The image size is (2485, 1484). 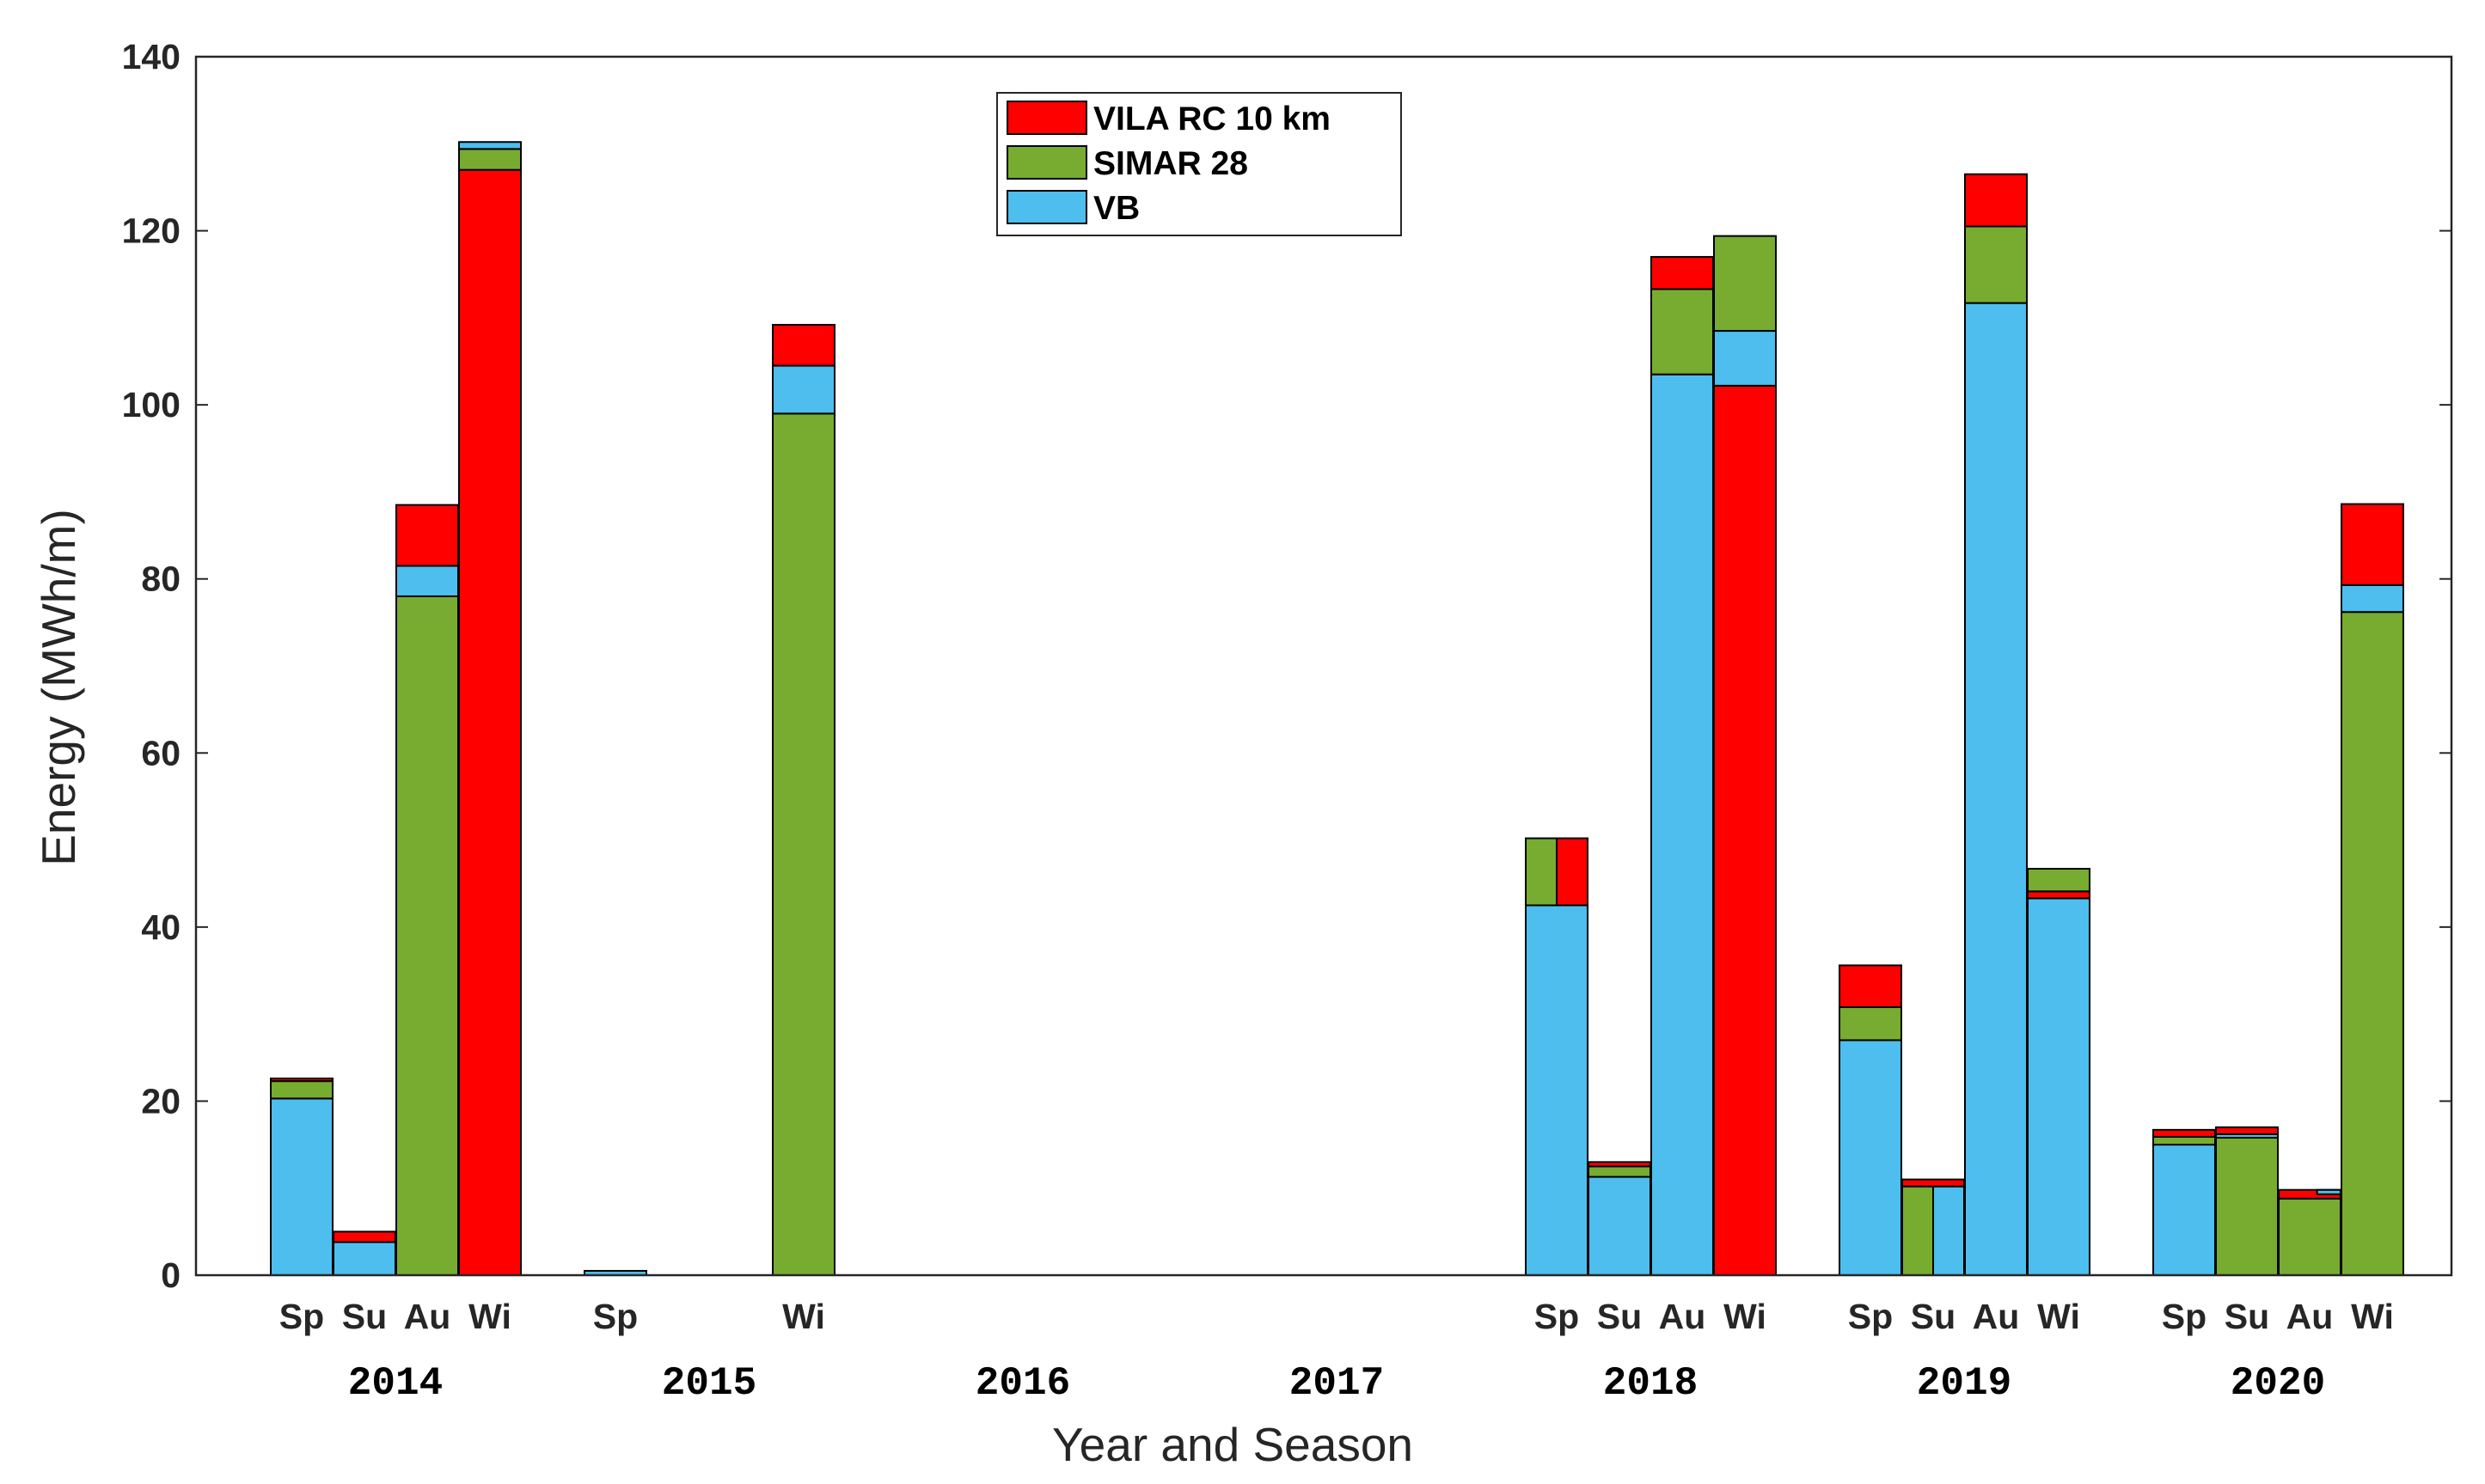 What do you see at coordinates (151, 231) in the screenshot?
I see `y-tick-label-120: 120` at bounding box center [151, 231].